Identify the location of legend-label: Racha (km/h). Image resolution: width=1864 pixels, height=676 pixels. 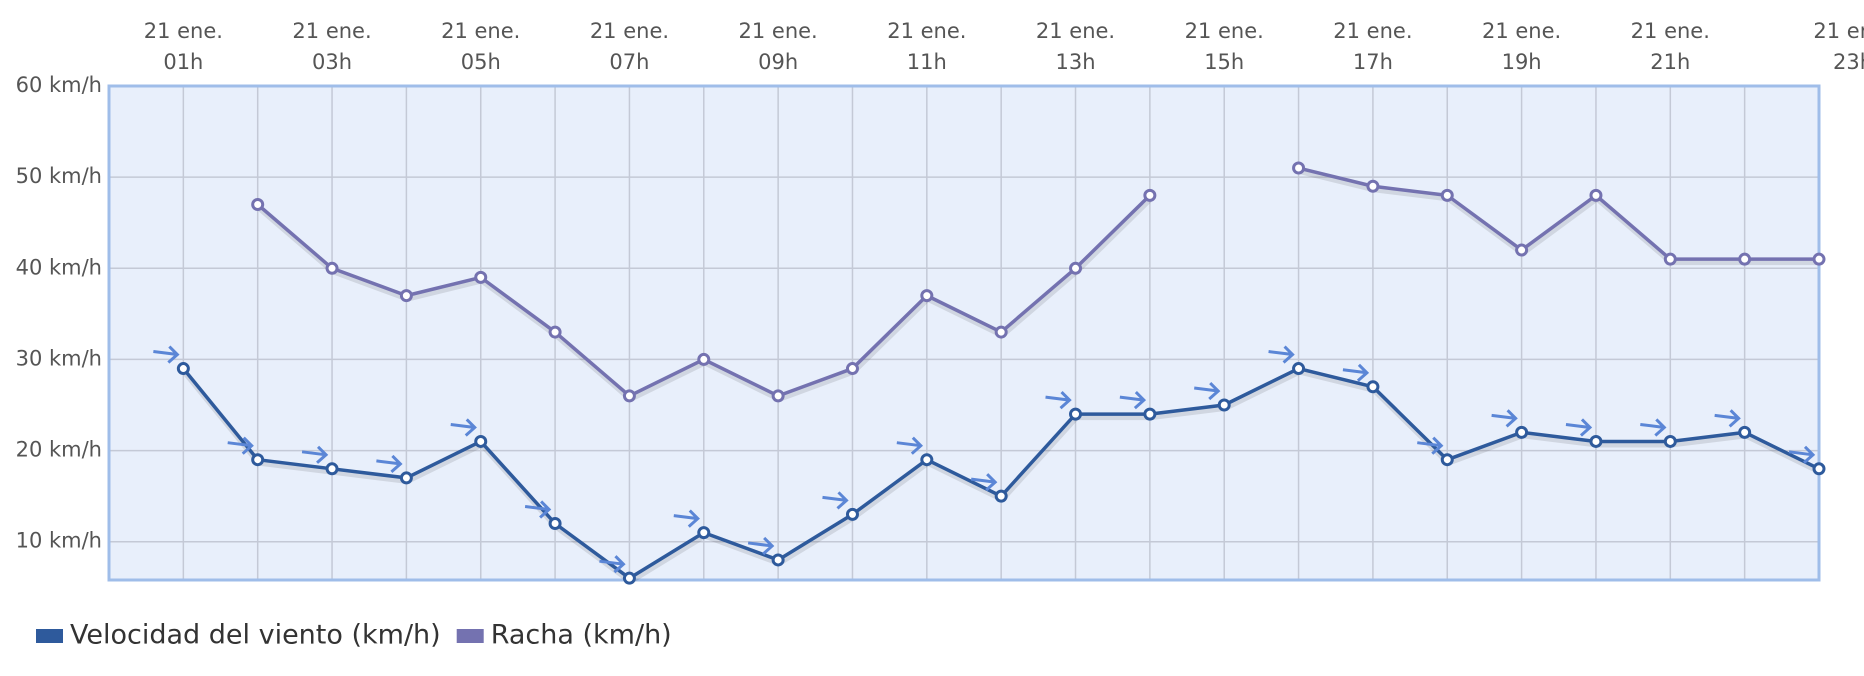
(581, 635).